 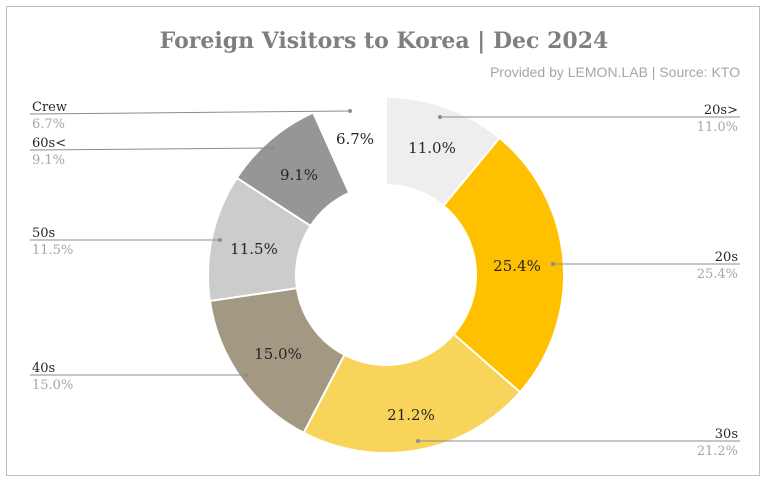 What do you see at coordinates (254, 249) in the screenshot?
I see `slice-label-50s: 11.5%` at bounding box center [254, 249].